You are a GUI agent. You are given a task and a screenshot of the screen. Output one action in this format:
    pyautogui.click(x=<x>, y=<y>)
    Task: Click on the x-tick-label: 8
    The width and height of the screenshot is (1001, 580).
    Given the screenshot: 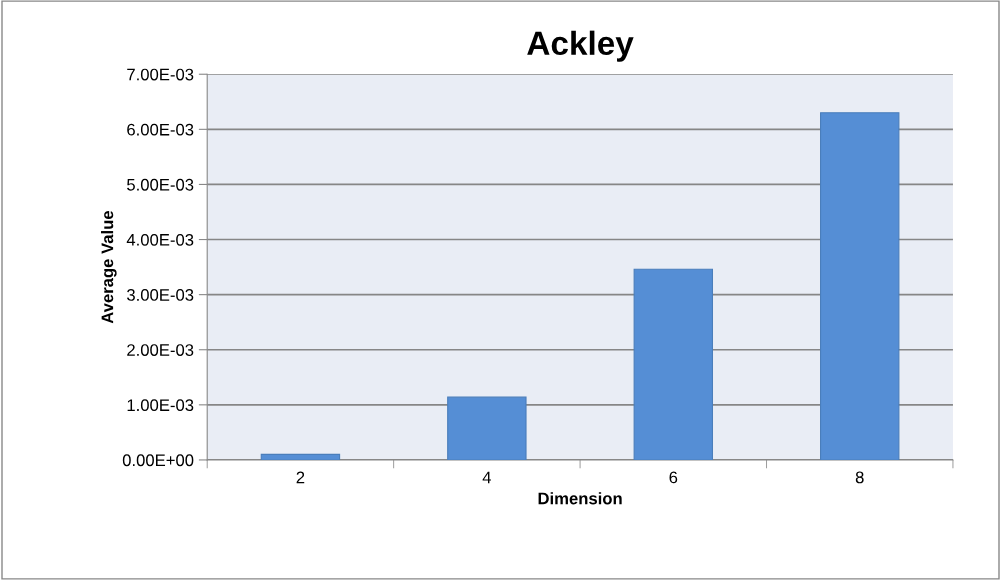 What is the action you would take?
    pyautogui.click(x=859, y=477)
    